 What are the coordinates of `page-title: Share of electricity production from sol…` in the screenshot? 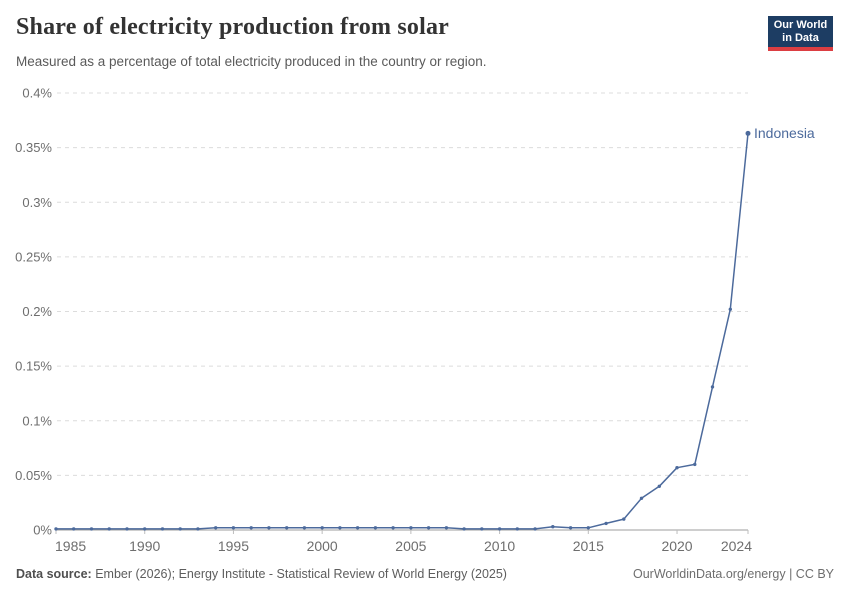 It's located at (232, 27).